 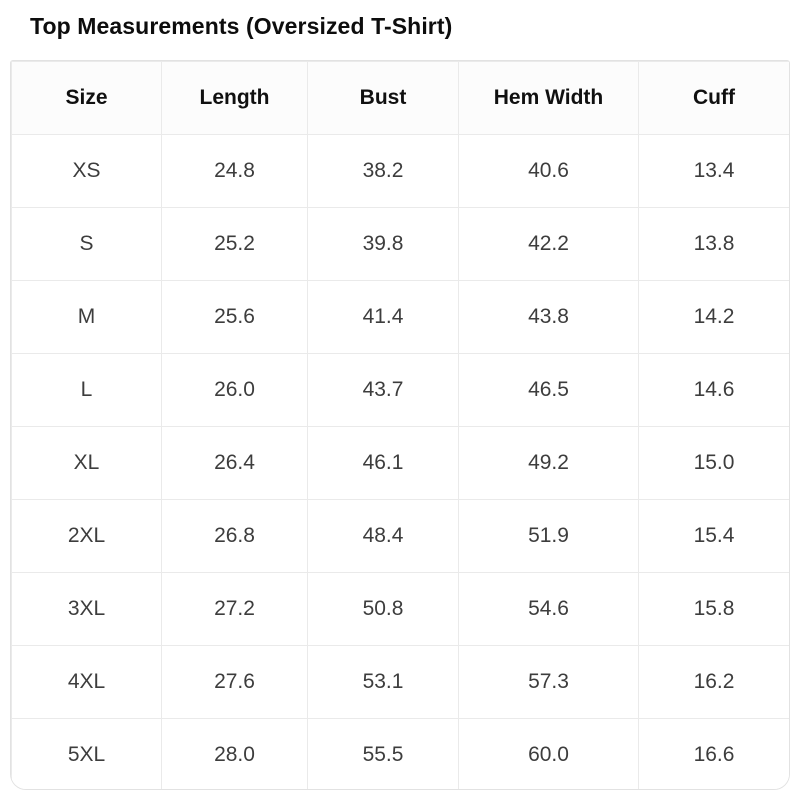 What do you see at coordinates (86, 317) in the screenshot?
I see `size-cell: M` at bounding box center [86, 317].